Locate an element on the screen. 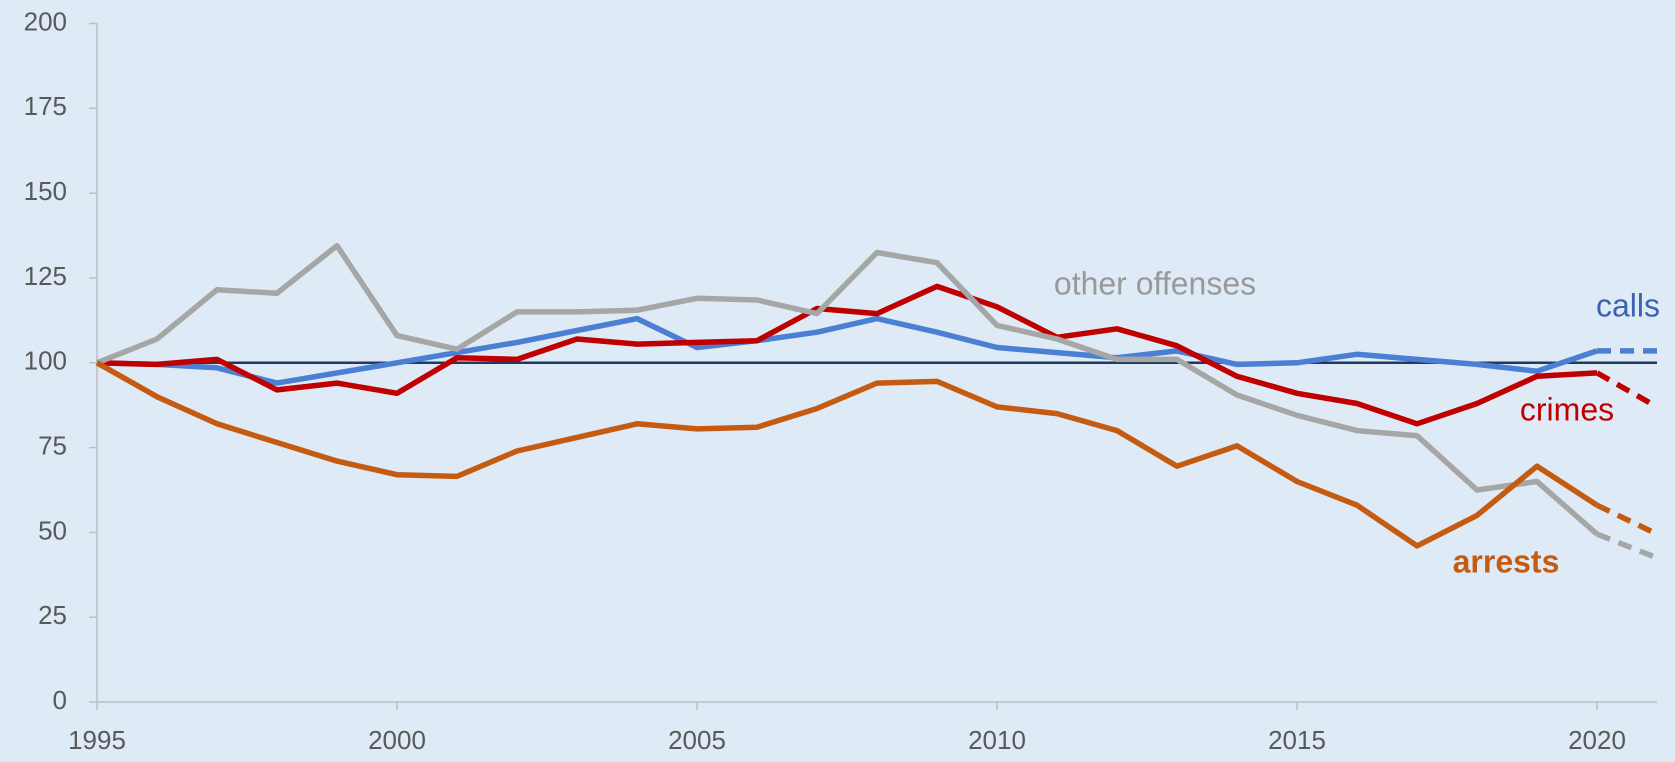 Image resolution: width=1675 pixels, height=762 pixels. y-tick-label: 150 is located at coordinates (45, 191).